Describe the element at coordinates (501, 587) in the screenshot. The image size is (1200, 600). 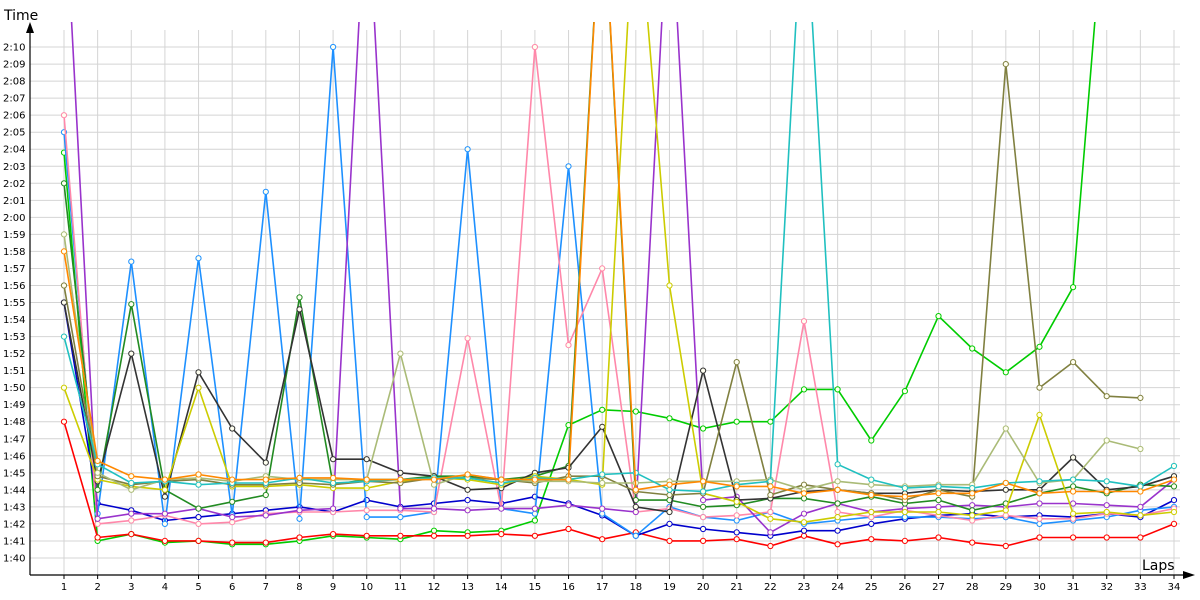
I see `x-tick-label: 14` at that location.